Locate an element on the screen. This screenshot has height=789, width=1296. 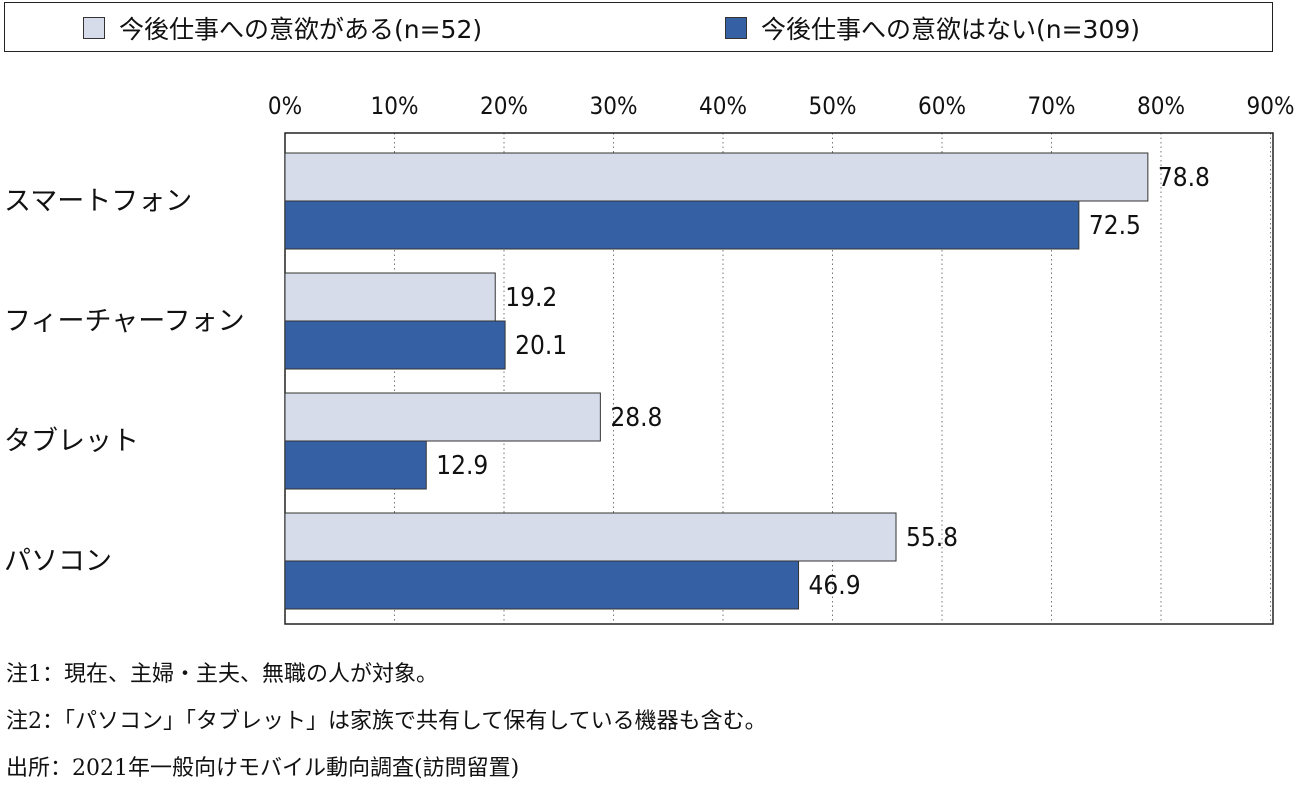
x-tick-label: 20% is located at coordinates (504, 106).